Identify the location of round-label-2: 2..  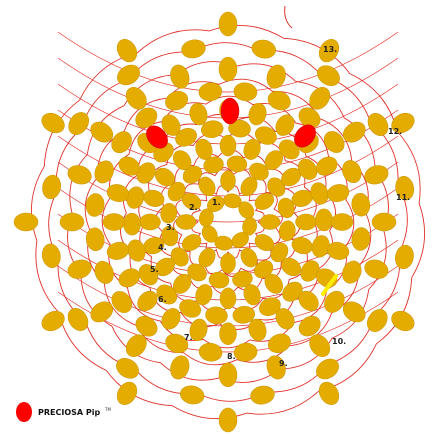
(193, 207).